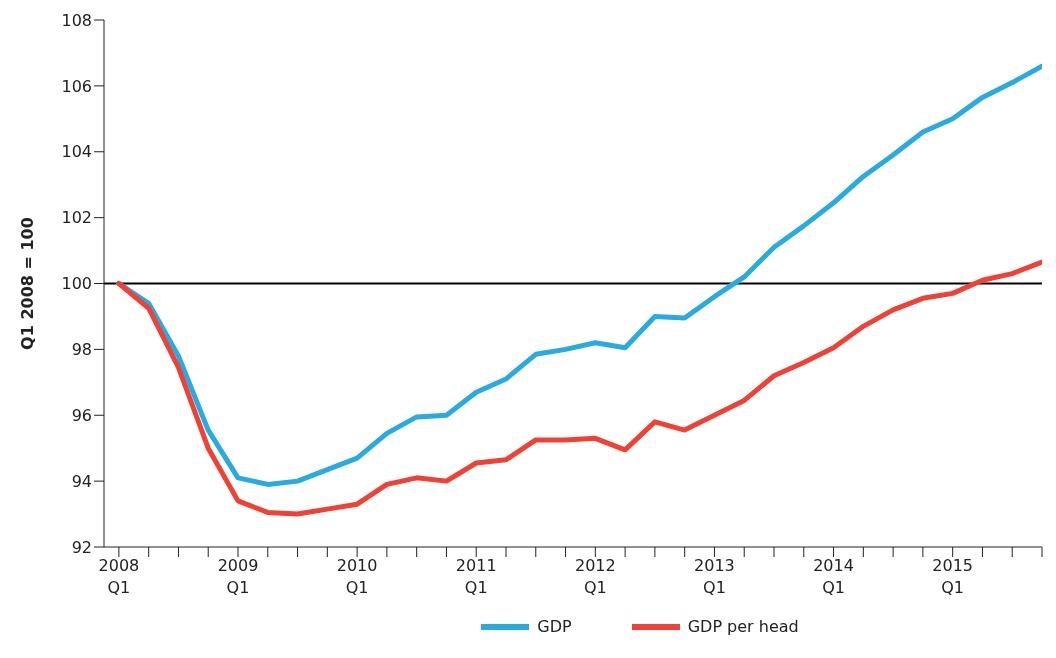  What do you see at coordinates (714, 576) in the screenshot?
I see `x-tick-label: 2013 Q1` at bounding box center [714, 576].